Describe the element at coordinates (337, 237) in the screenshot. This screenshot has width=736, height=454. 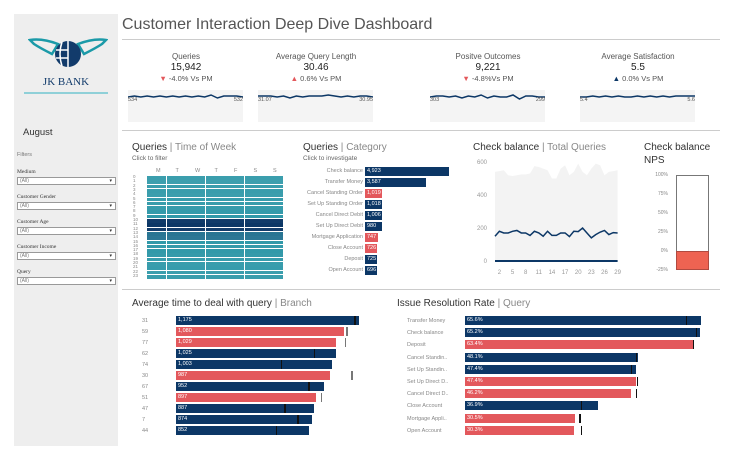
I see `category-label: Mortgage Application` at that location.